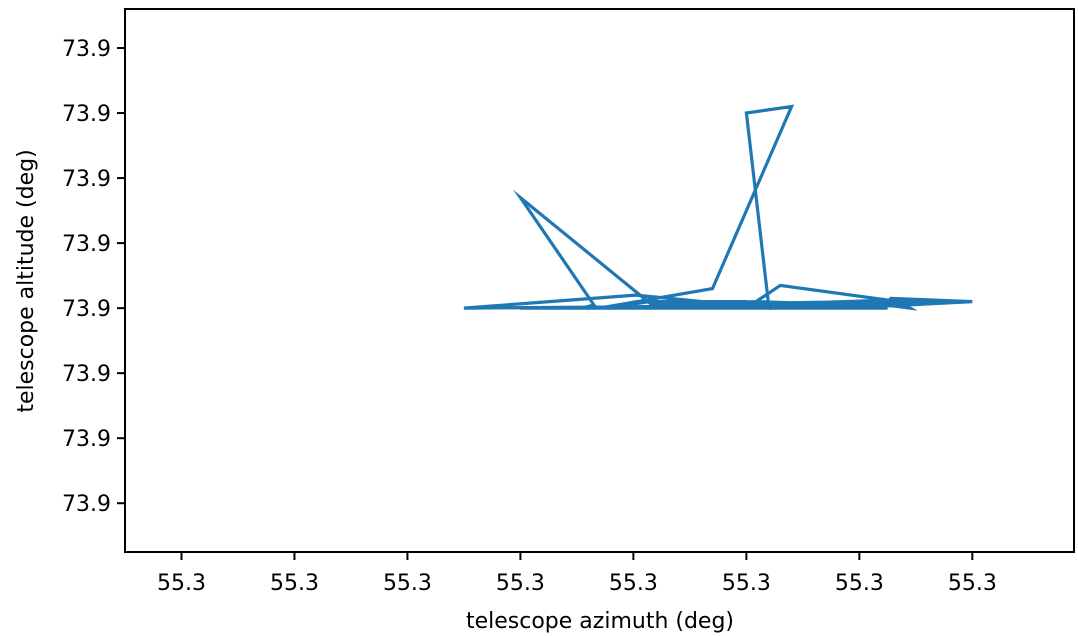  I want to click on y-axis-label: telescope altitude (deg), so click(26, 280).